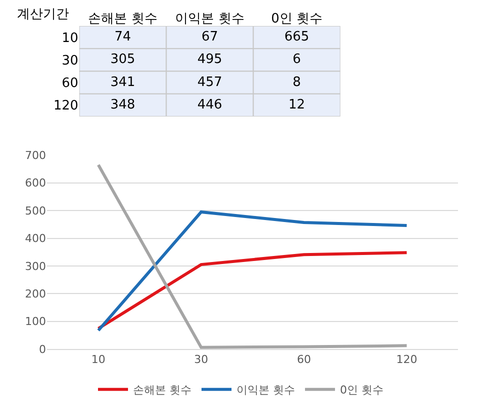 This screenshot has height=414, width=482. I want to click on y-tick-label: 0, so click(42, 349).